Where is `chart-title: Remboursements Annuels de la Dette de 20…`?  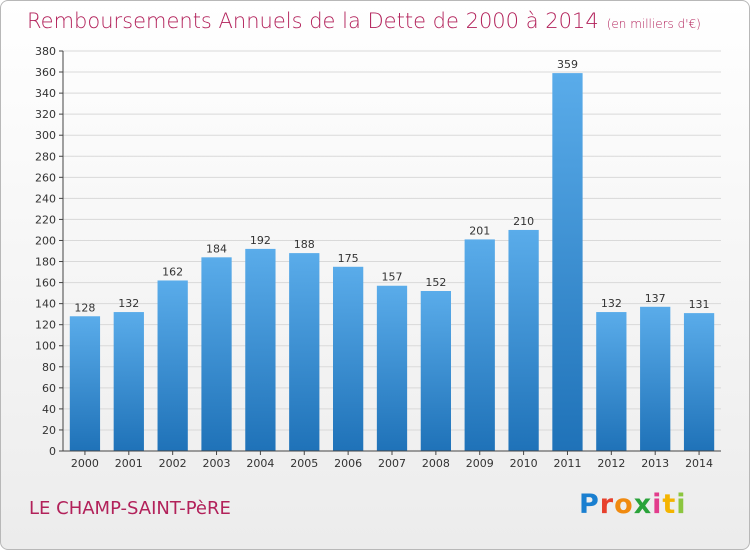
chart-title: Remboursements Annuels de la Dette de 20… is located at coordinates (364, 21).